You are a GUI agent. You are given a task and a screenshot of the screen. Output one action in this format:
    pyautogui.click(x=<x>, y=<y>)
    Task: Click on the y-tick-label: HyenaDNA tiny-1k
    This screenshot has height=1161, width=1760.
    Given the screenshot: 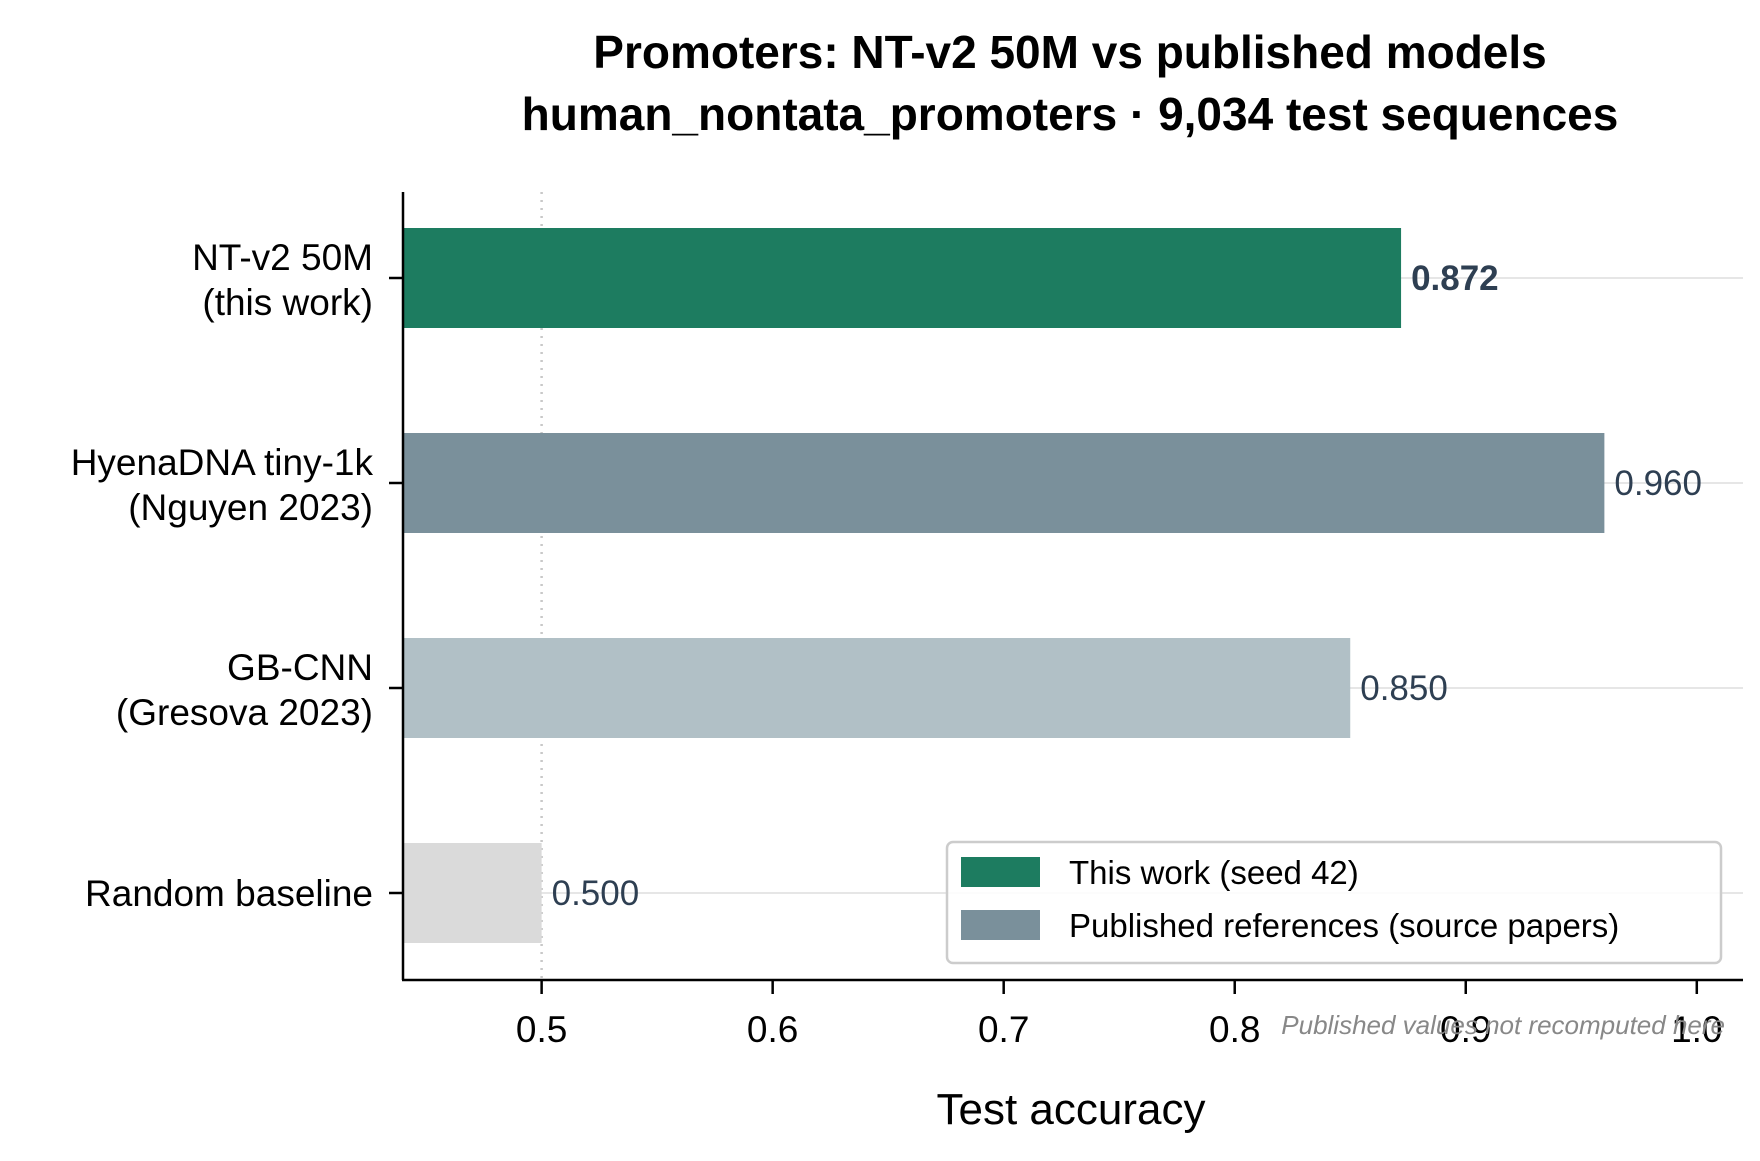 What is the action you would take?
    pyautogui.click(x=222, y=462)
    